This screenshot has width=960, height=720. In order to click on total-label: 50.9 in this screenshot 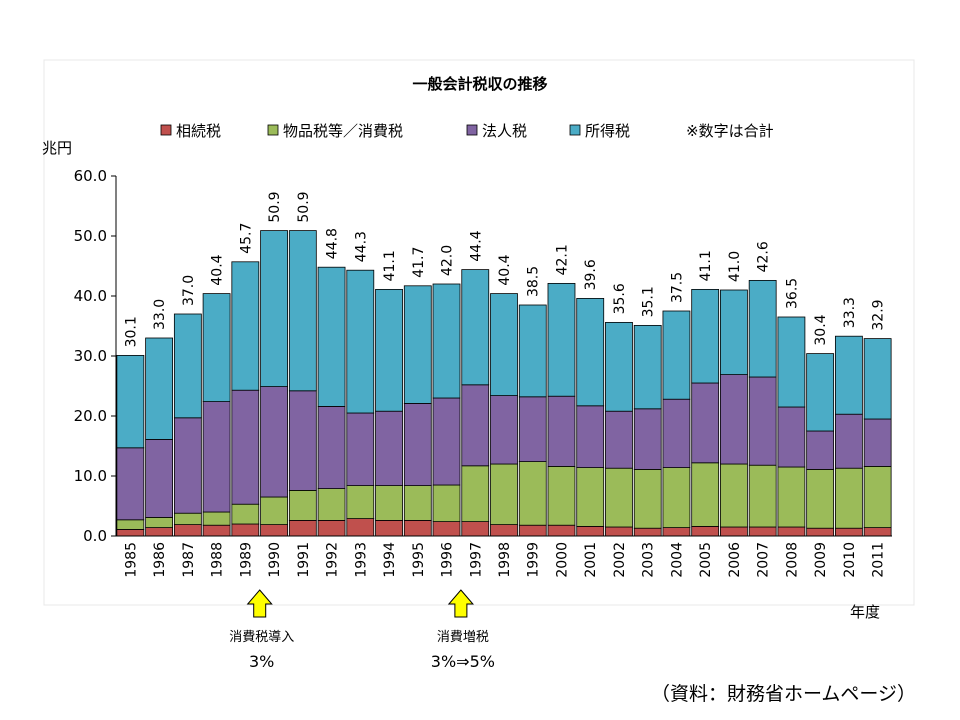, I will do `click(275, 206)`.